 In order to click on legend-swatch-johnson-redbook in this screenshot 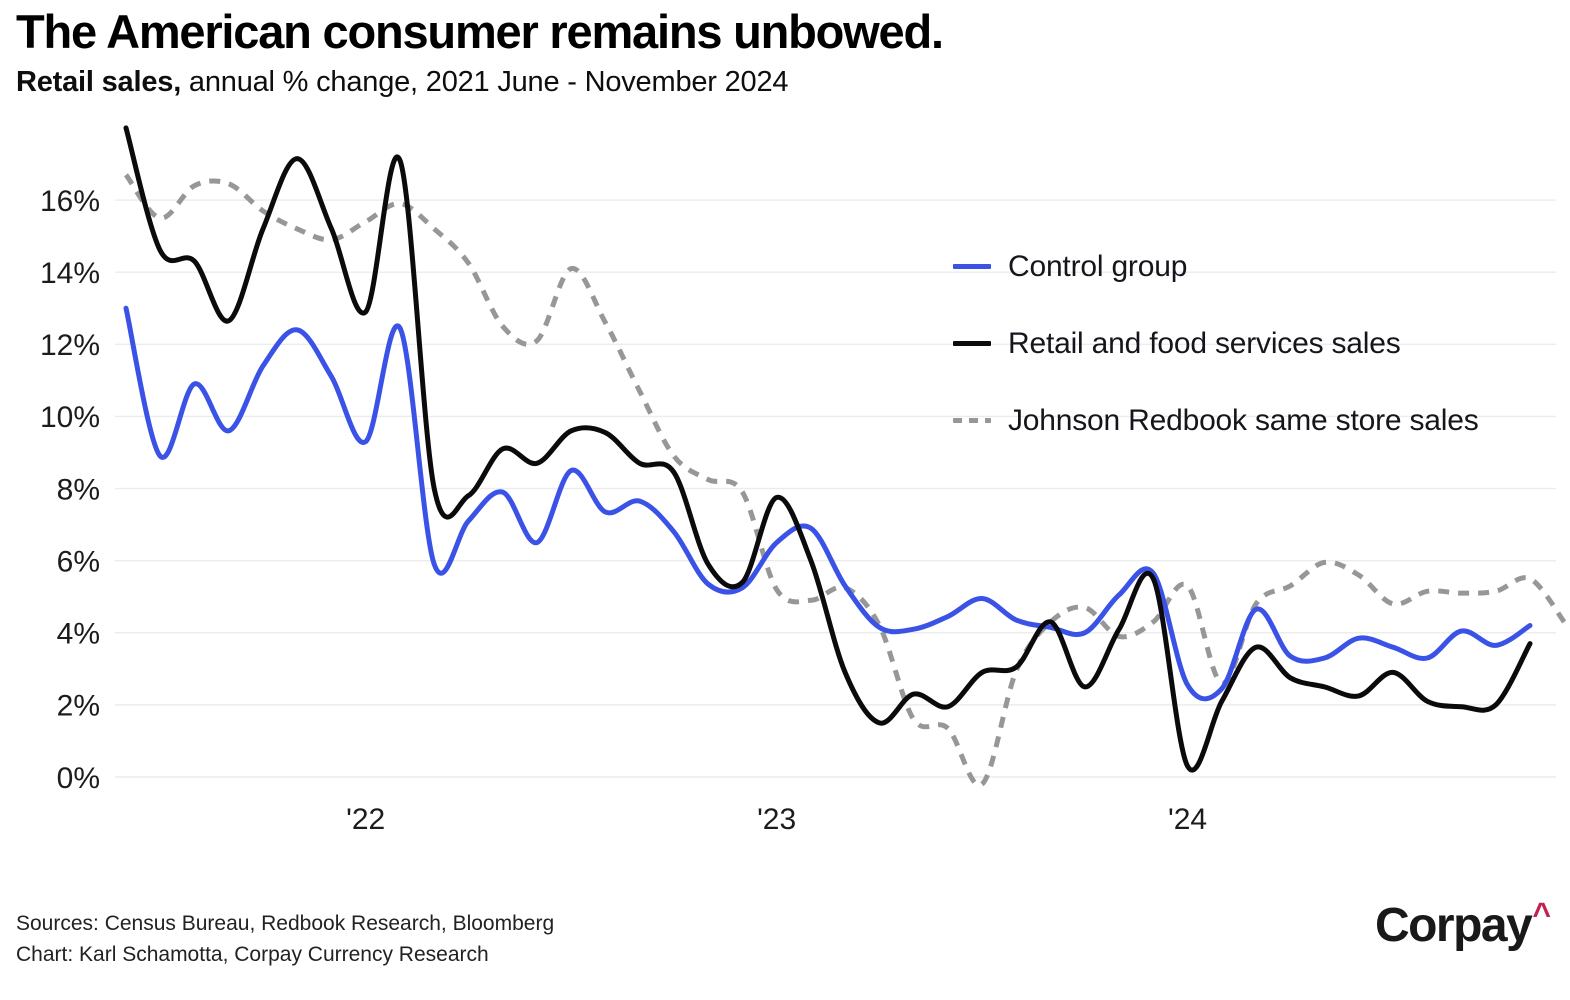, I will do `click(972, 420)`.